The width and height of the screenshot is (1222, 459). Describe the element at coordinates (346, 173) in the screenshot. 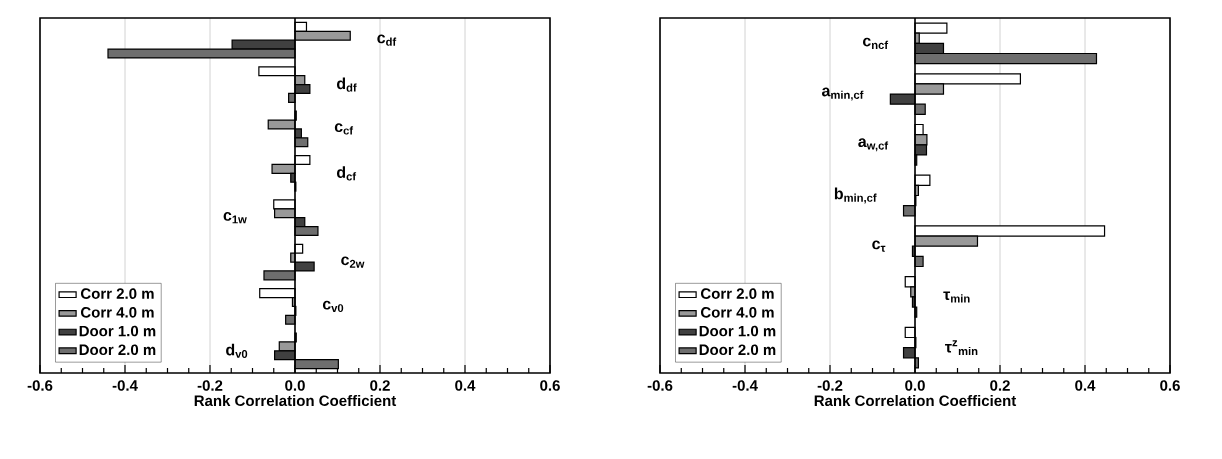

I see `y-tick-label: d$_{cf}$` at that location.